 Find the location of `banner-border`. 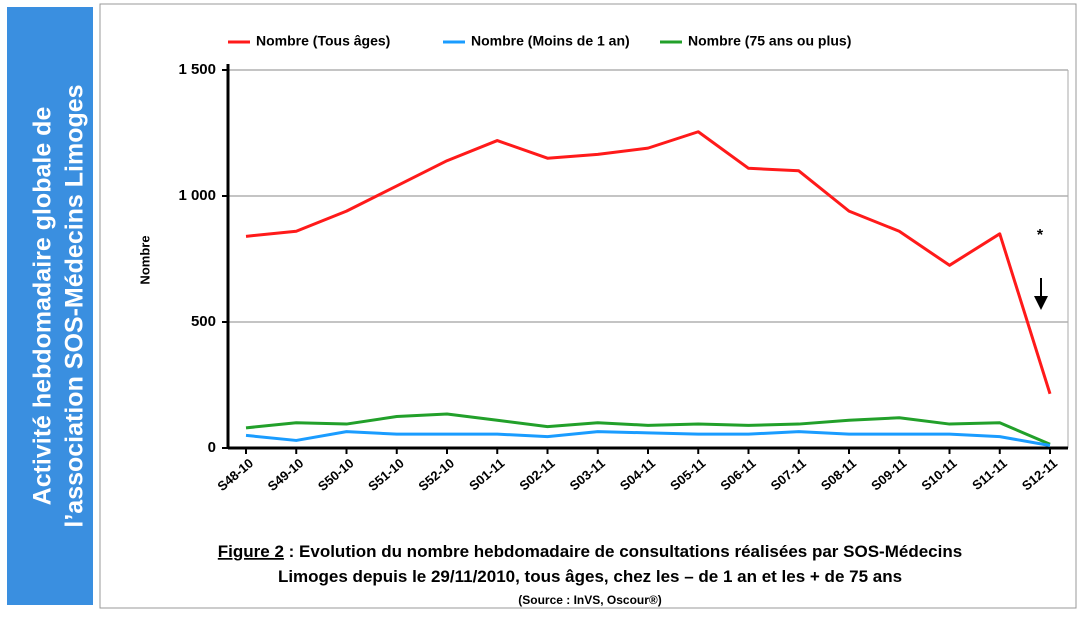

banner-border is located at coordinates (50, 306).